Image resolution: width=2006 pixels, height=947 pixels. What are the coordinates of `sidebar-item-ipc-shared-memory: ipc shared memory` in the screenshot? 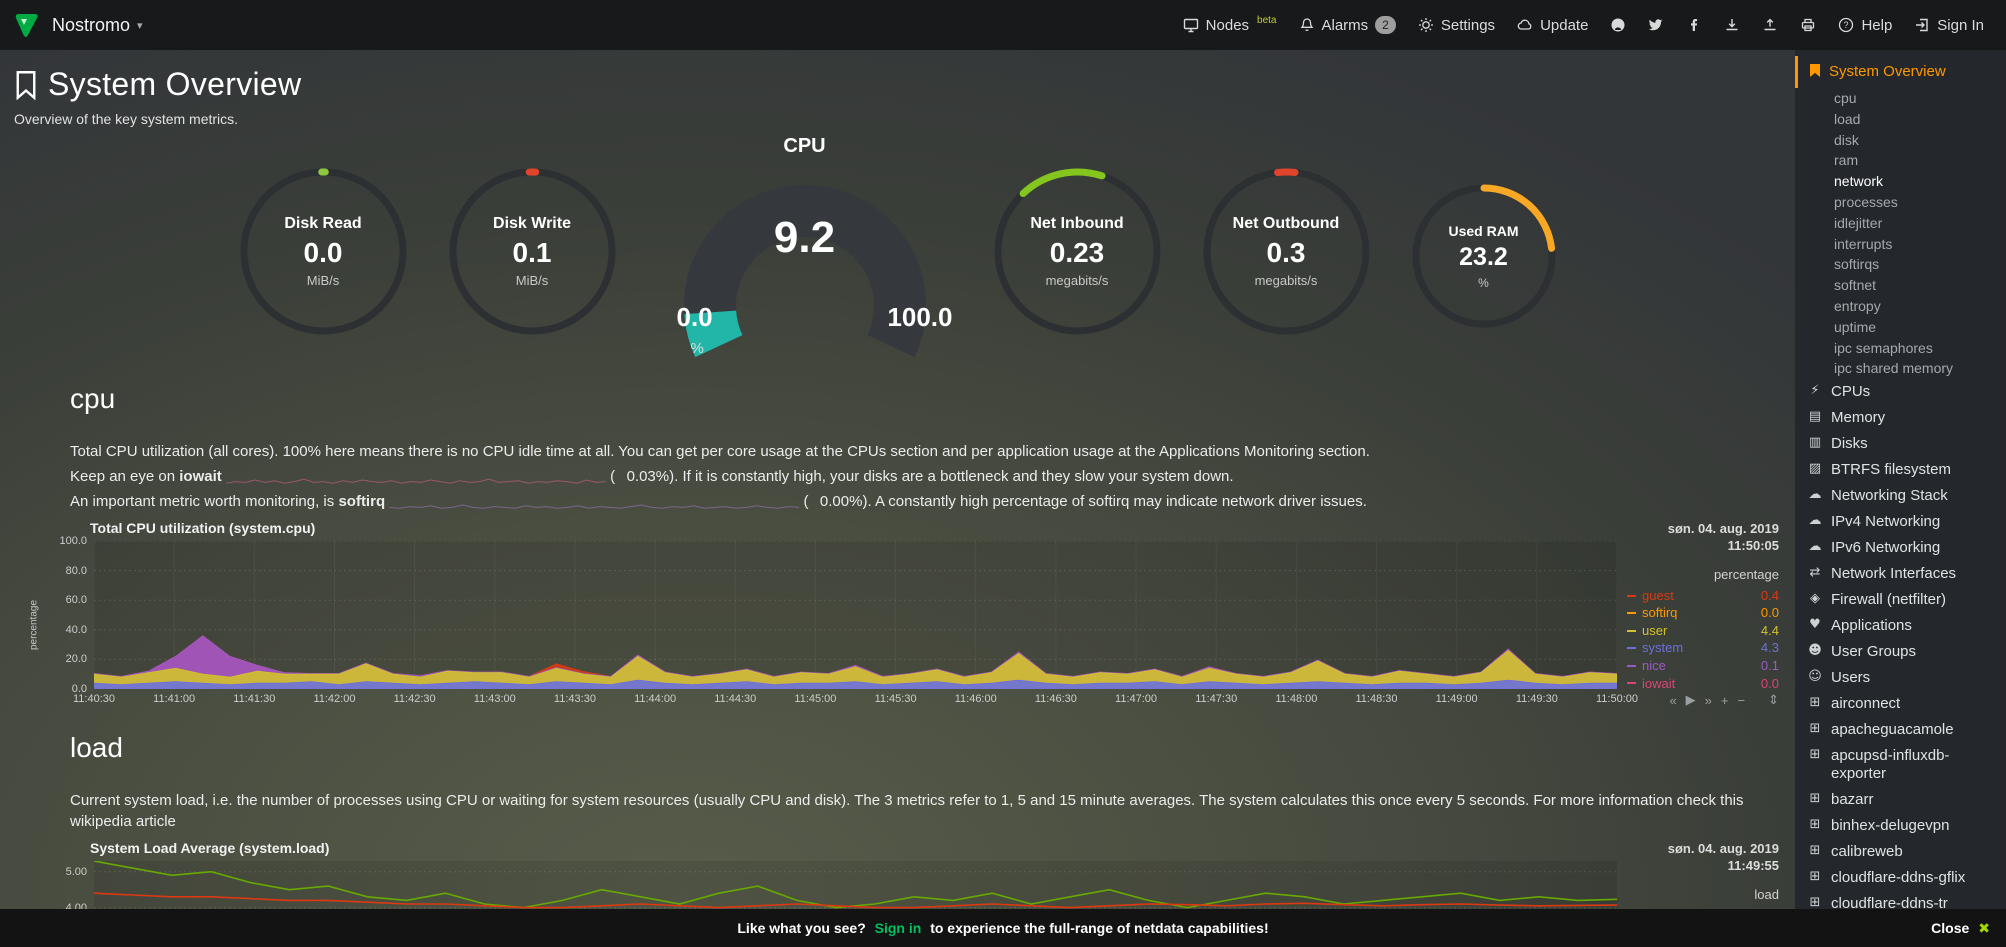 It's located at (1900, 368).